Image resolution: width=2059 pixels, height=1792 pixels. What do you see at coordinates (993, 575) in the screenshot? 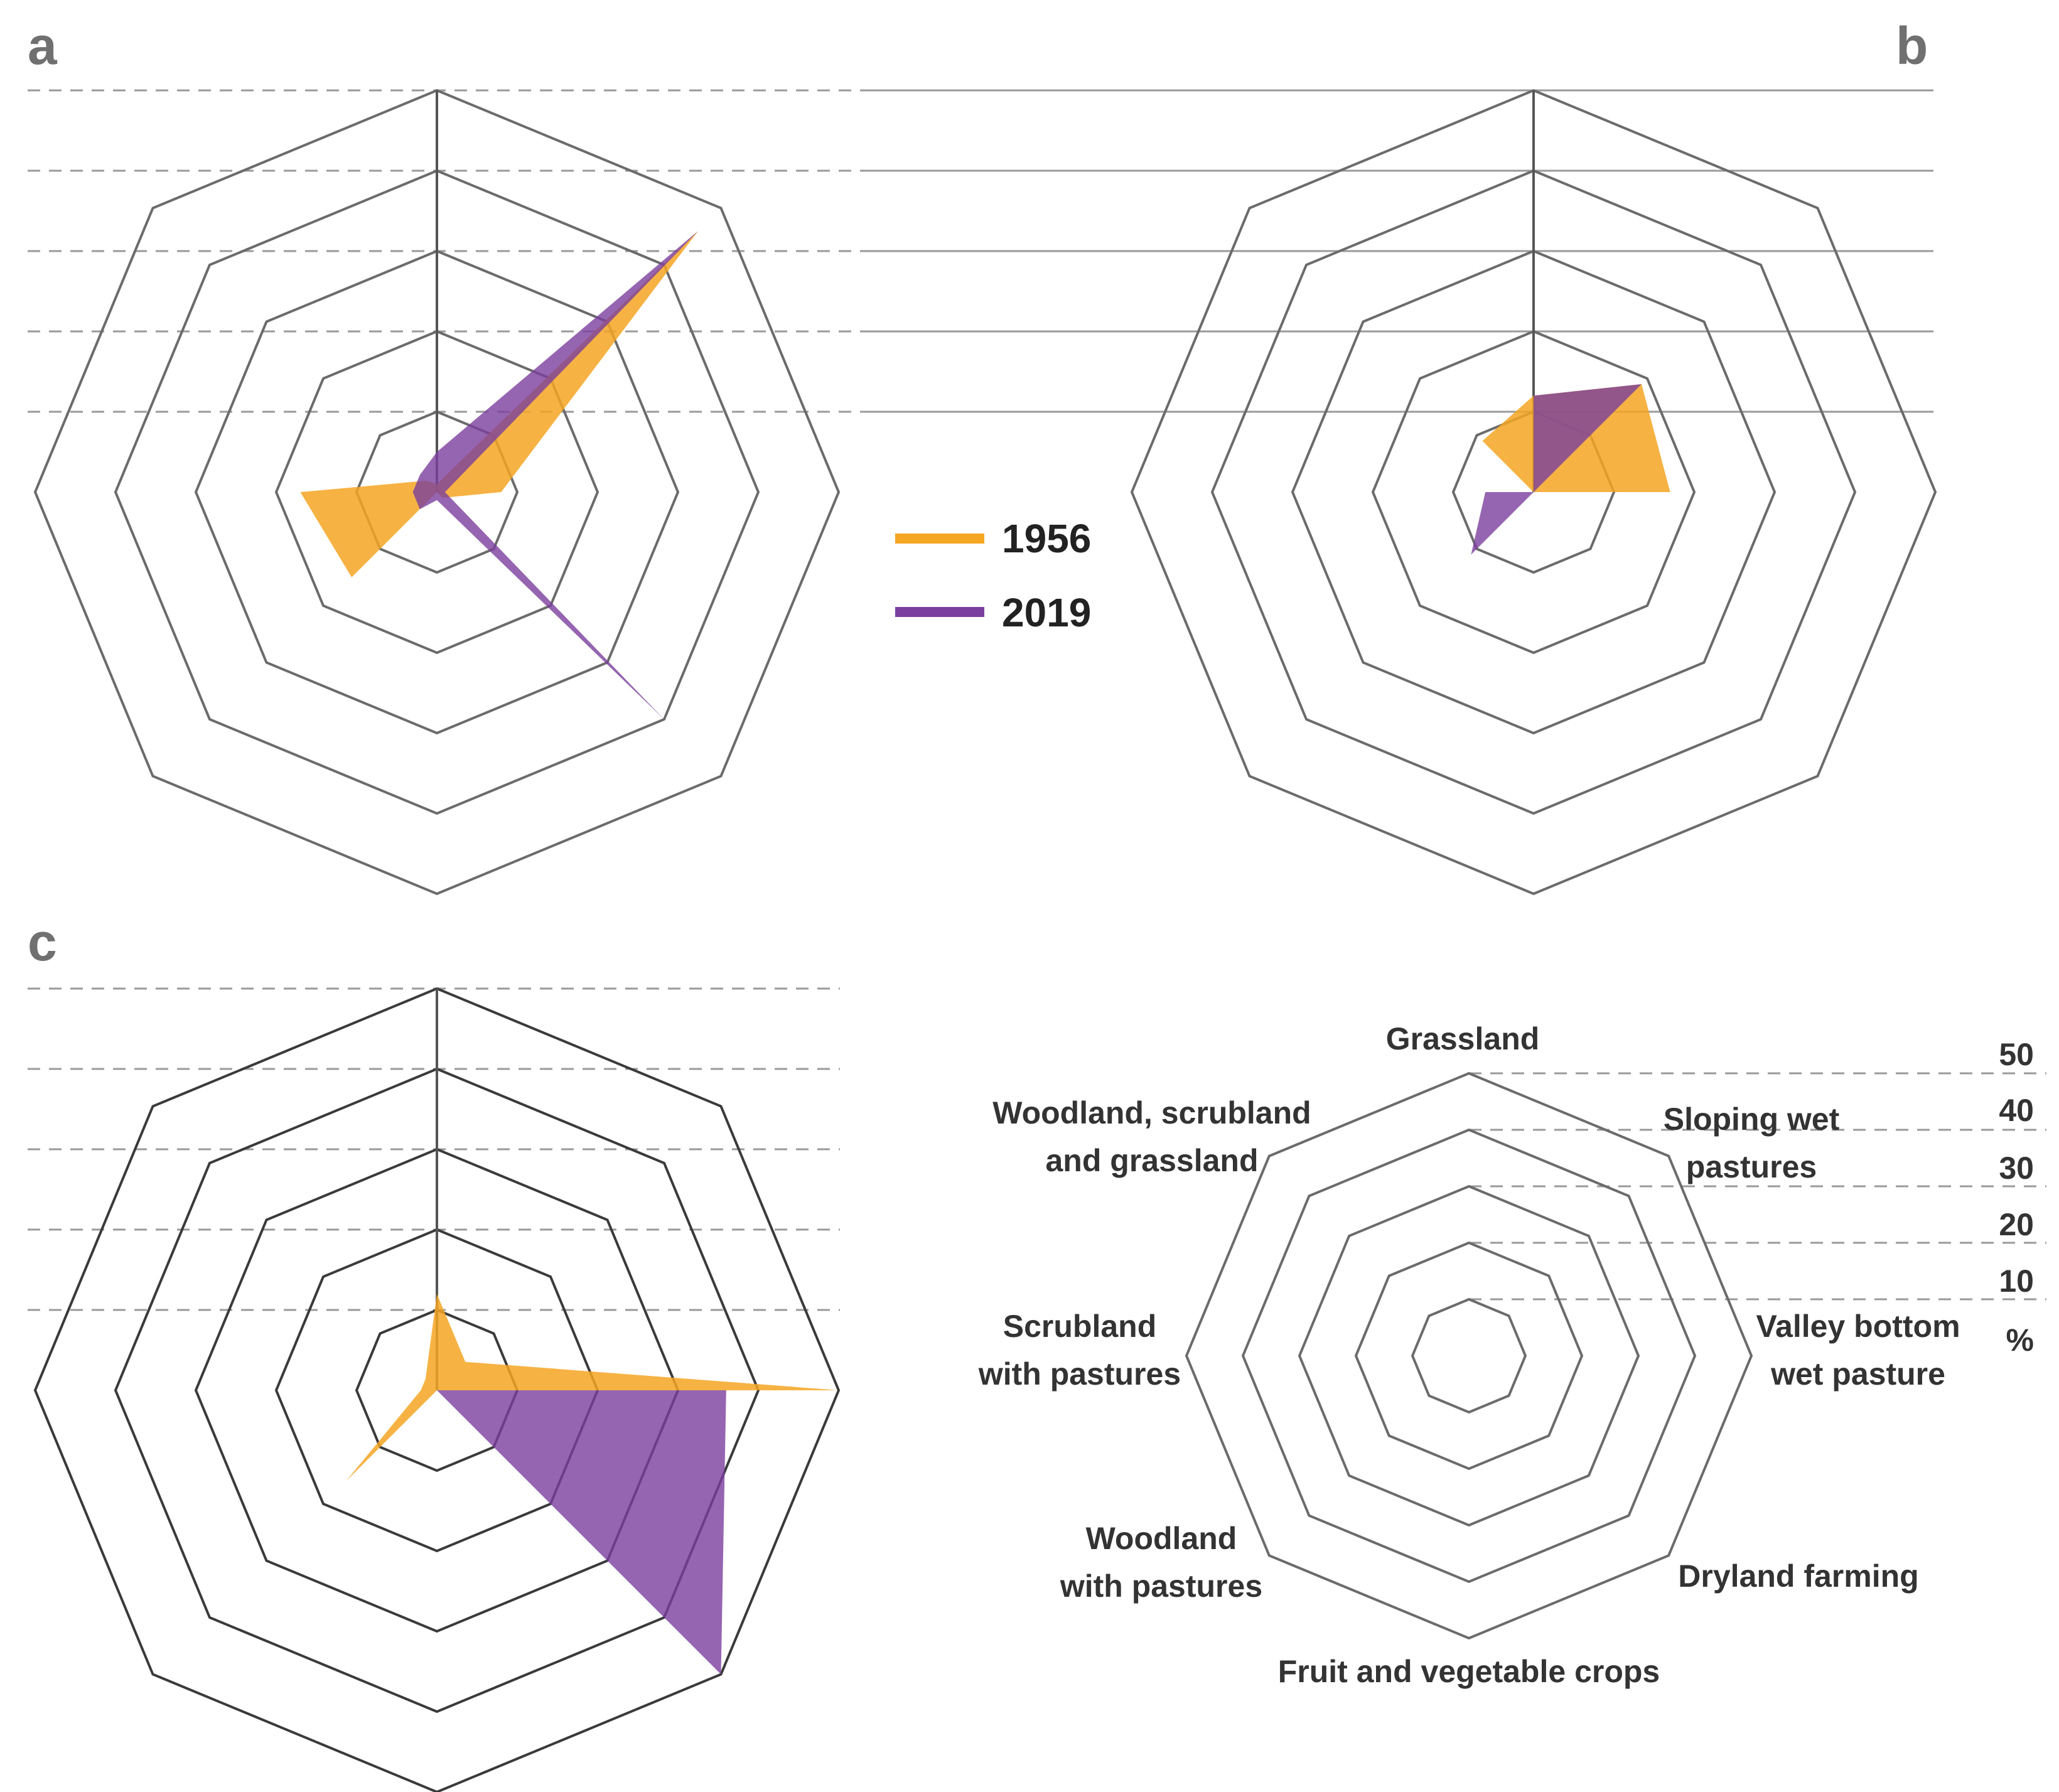
I see `legend: 1956 2019` at bounding box center [993, 575].